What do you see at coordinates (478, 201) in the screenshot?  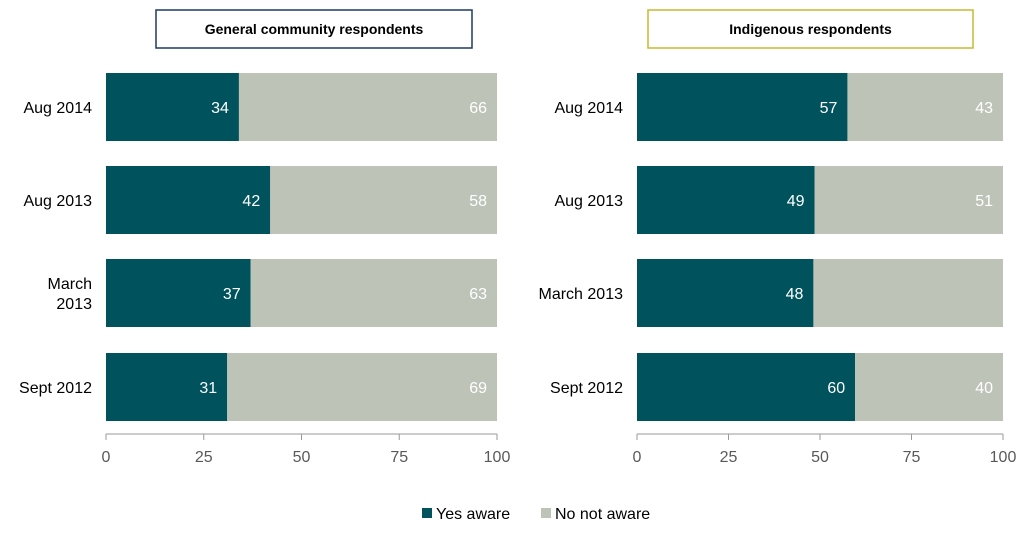 I see `general-data-label-no-1: 58` at bounding box center [478, 201].